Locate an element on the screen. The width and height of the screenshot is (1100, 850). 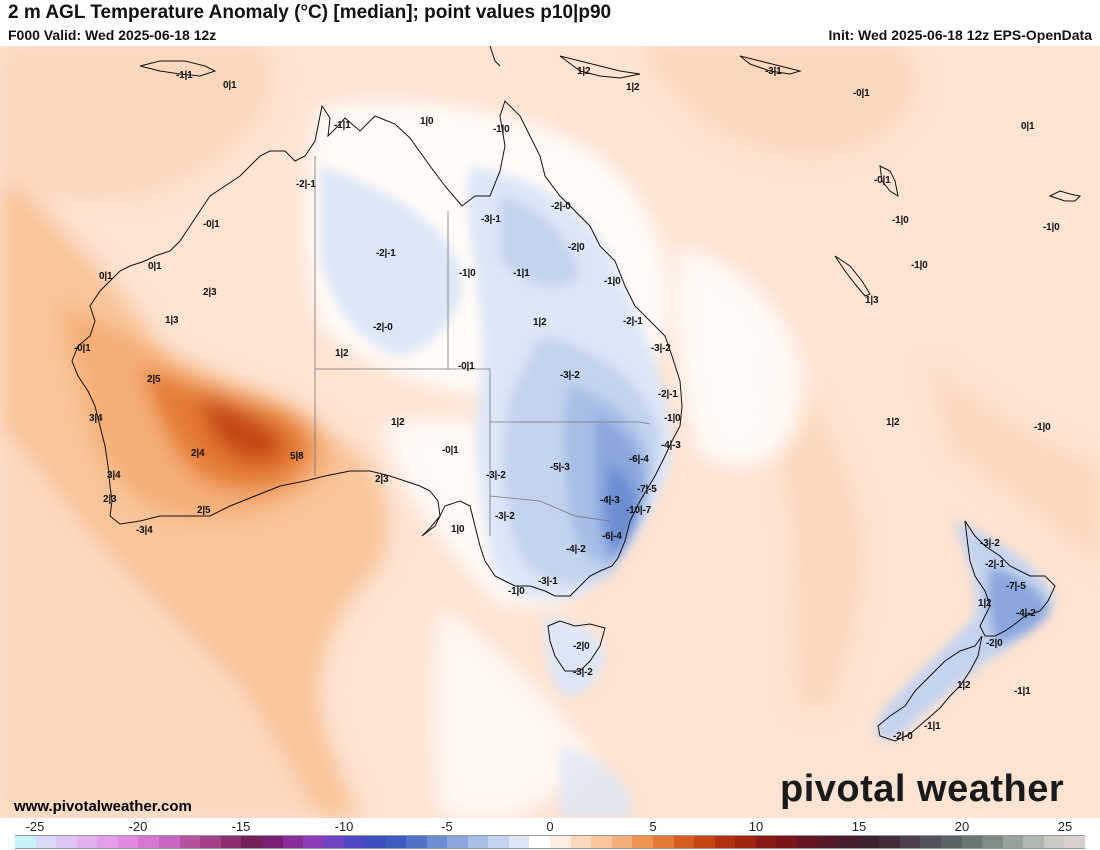
valid-time: F000 Valid: Wed 2025-06-18 12z is located at coordinates (112, 35).